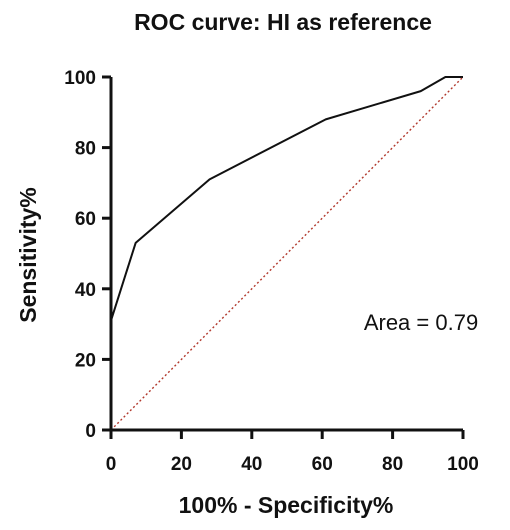 This screenshot has width=510, height=530. Describe the element at coordinates (286, 505) in the screenshot. I see `x-axis-label: 100% - Specificity%` at that location.